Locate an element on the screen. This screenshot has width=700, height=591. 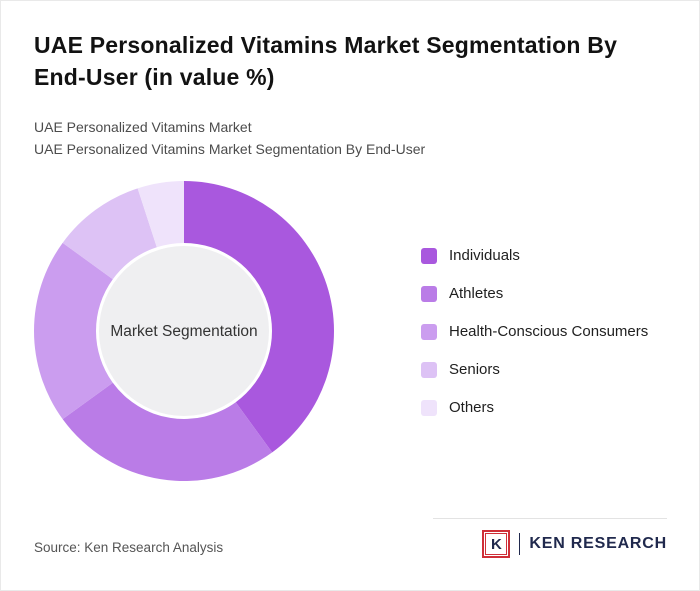
pie-slice-individuals is located at coordinates (259, 317).